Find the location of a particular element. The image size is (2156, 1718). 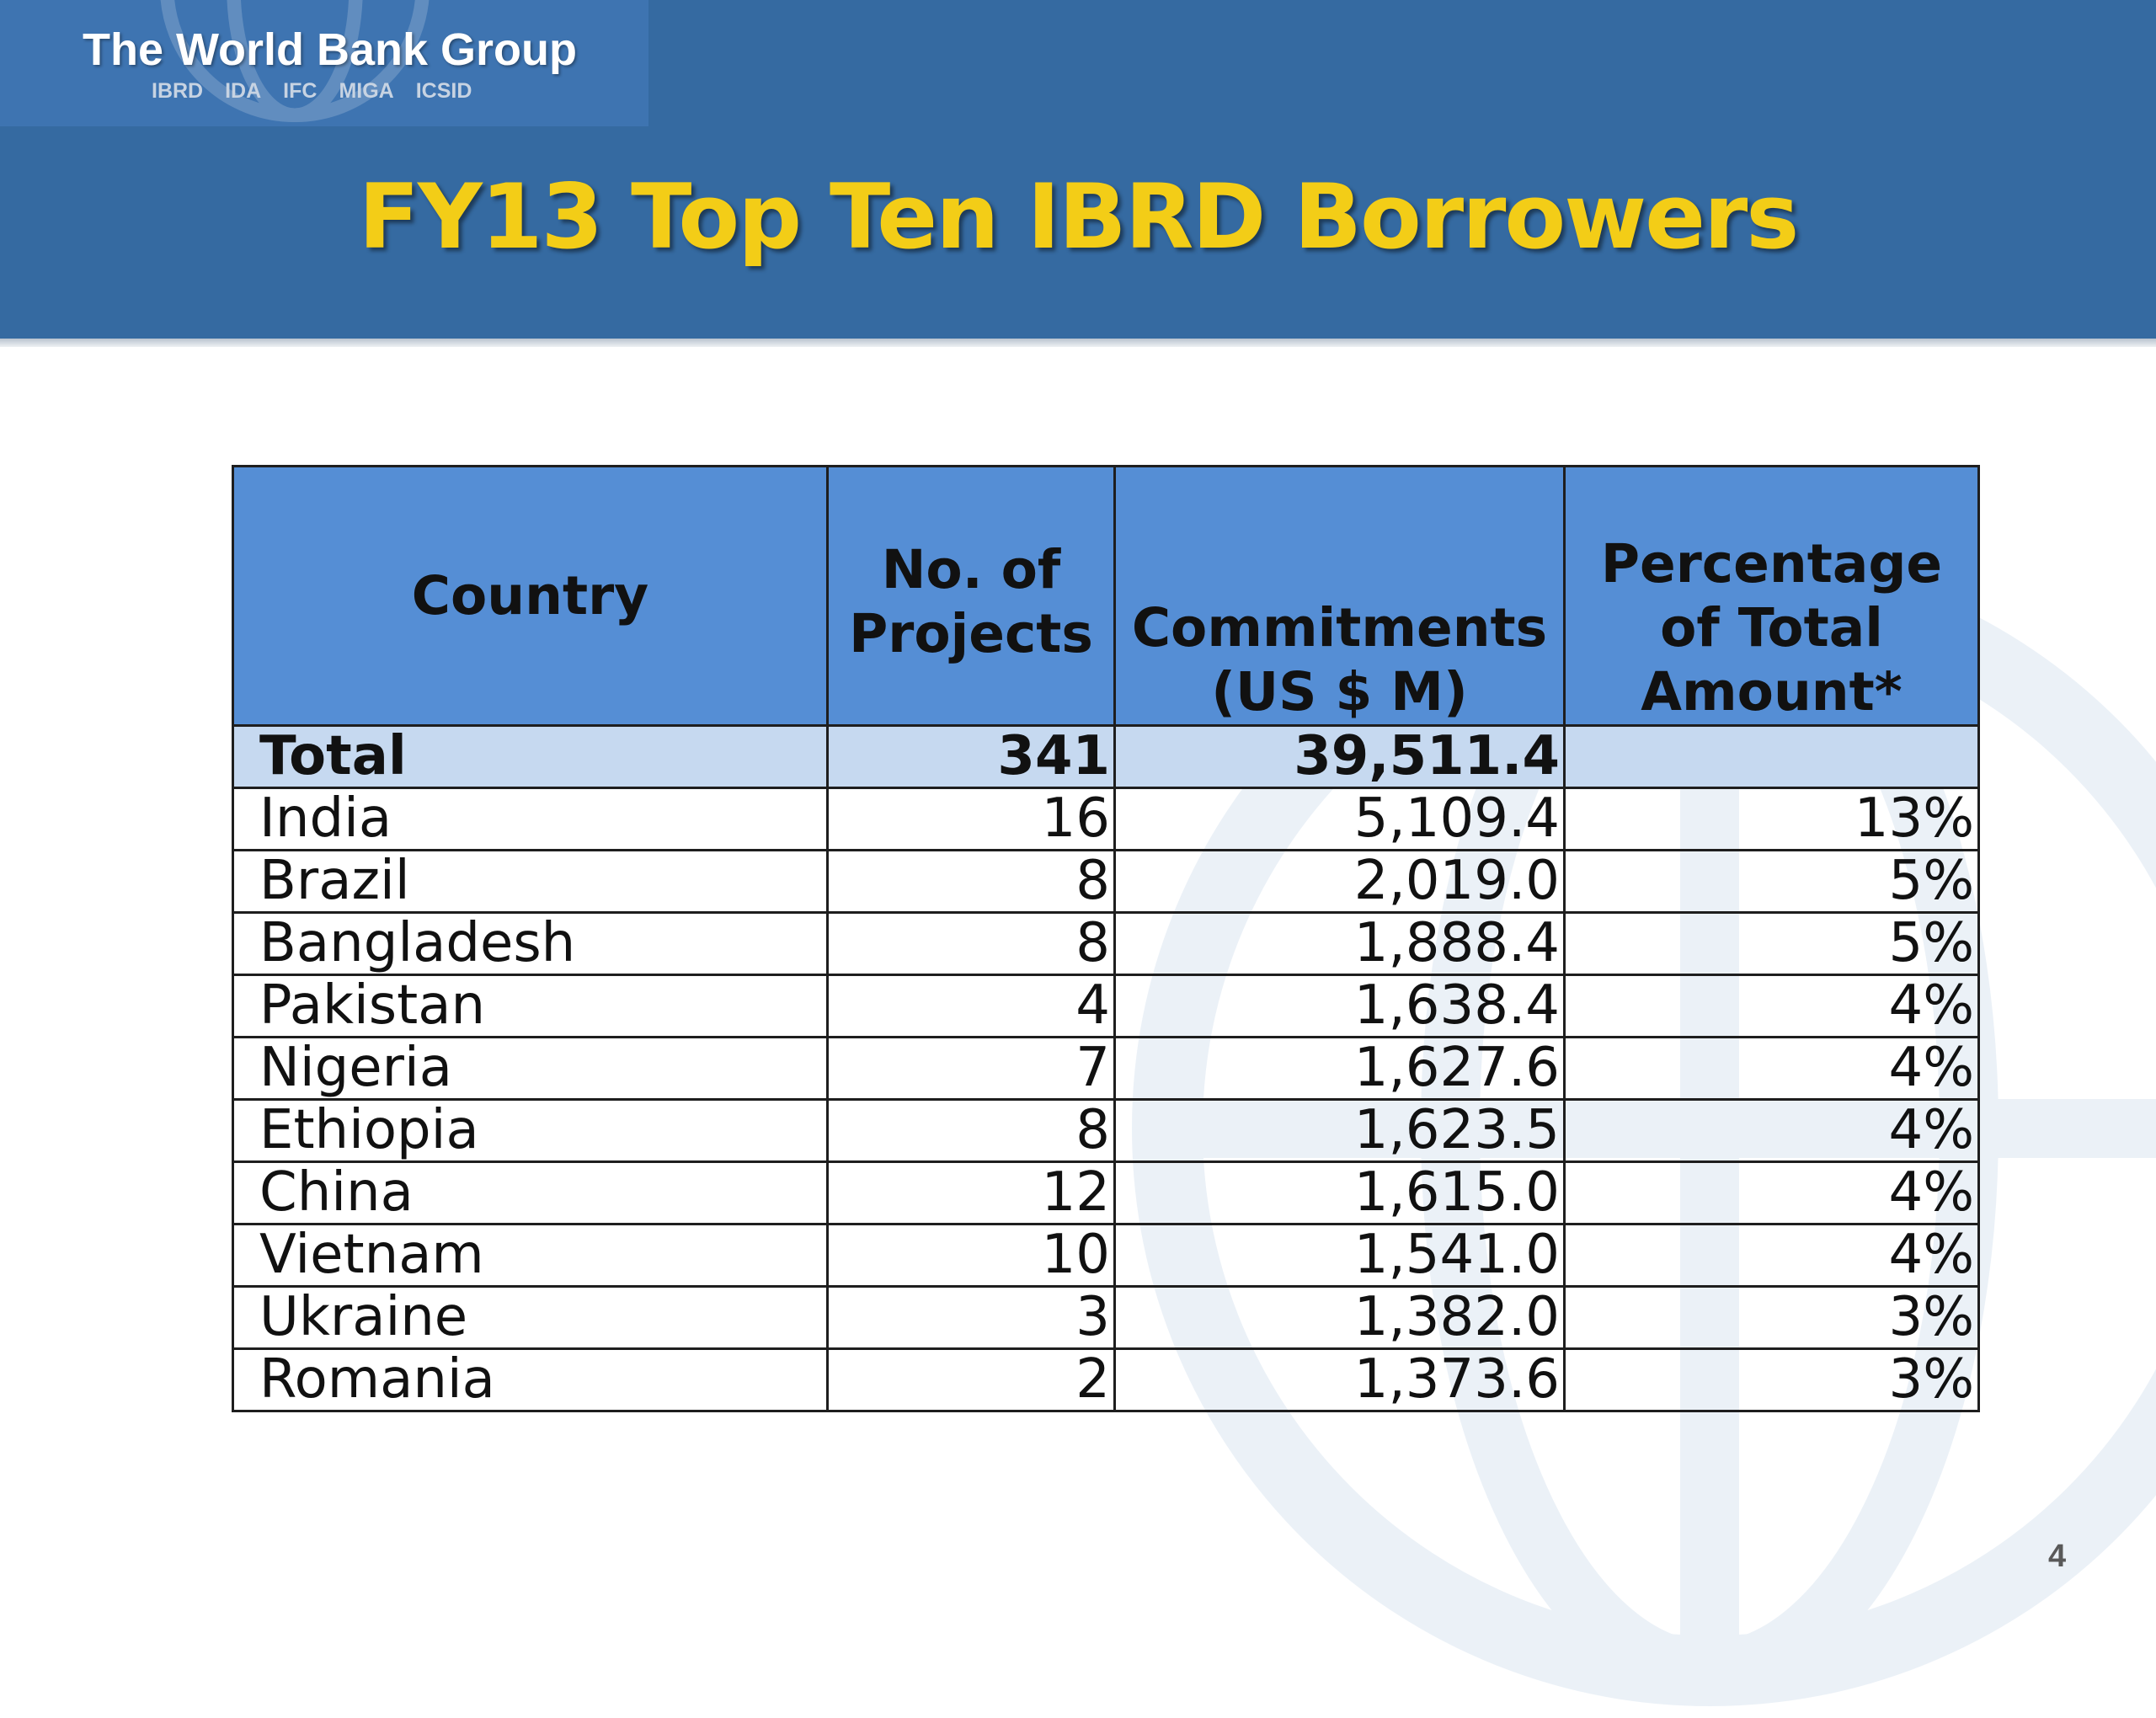

table-cell-projects: 2 is located at coordinates (971, 1379).